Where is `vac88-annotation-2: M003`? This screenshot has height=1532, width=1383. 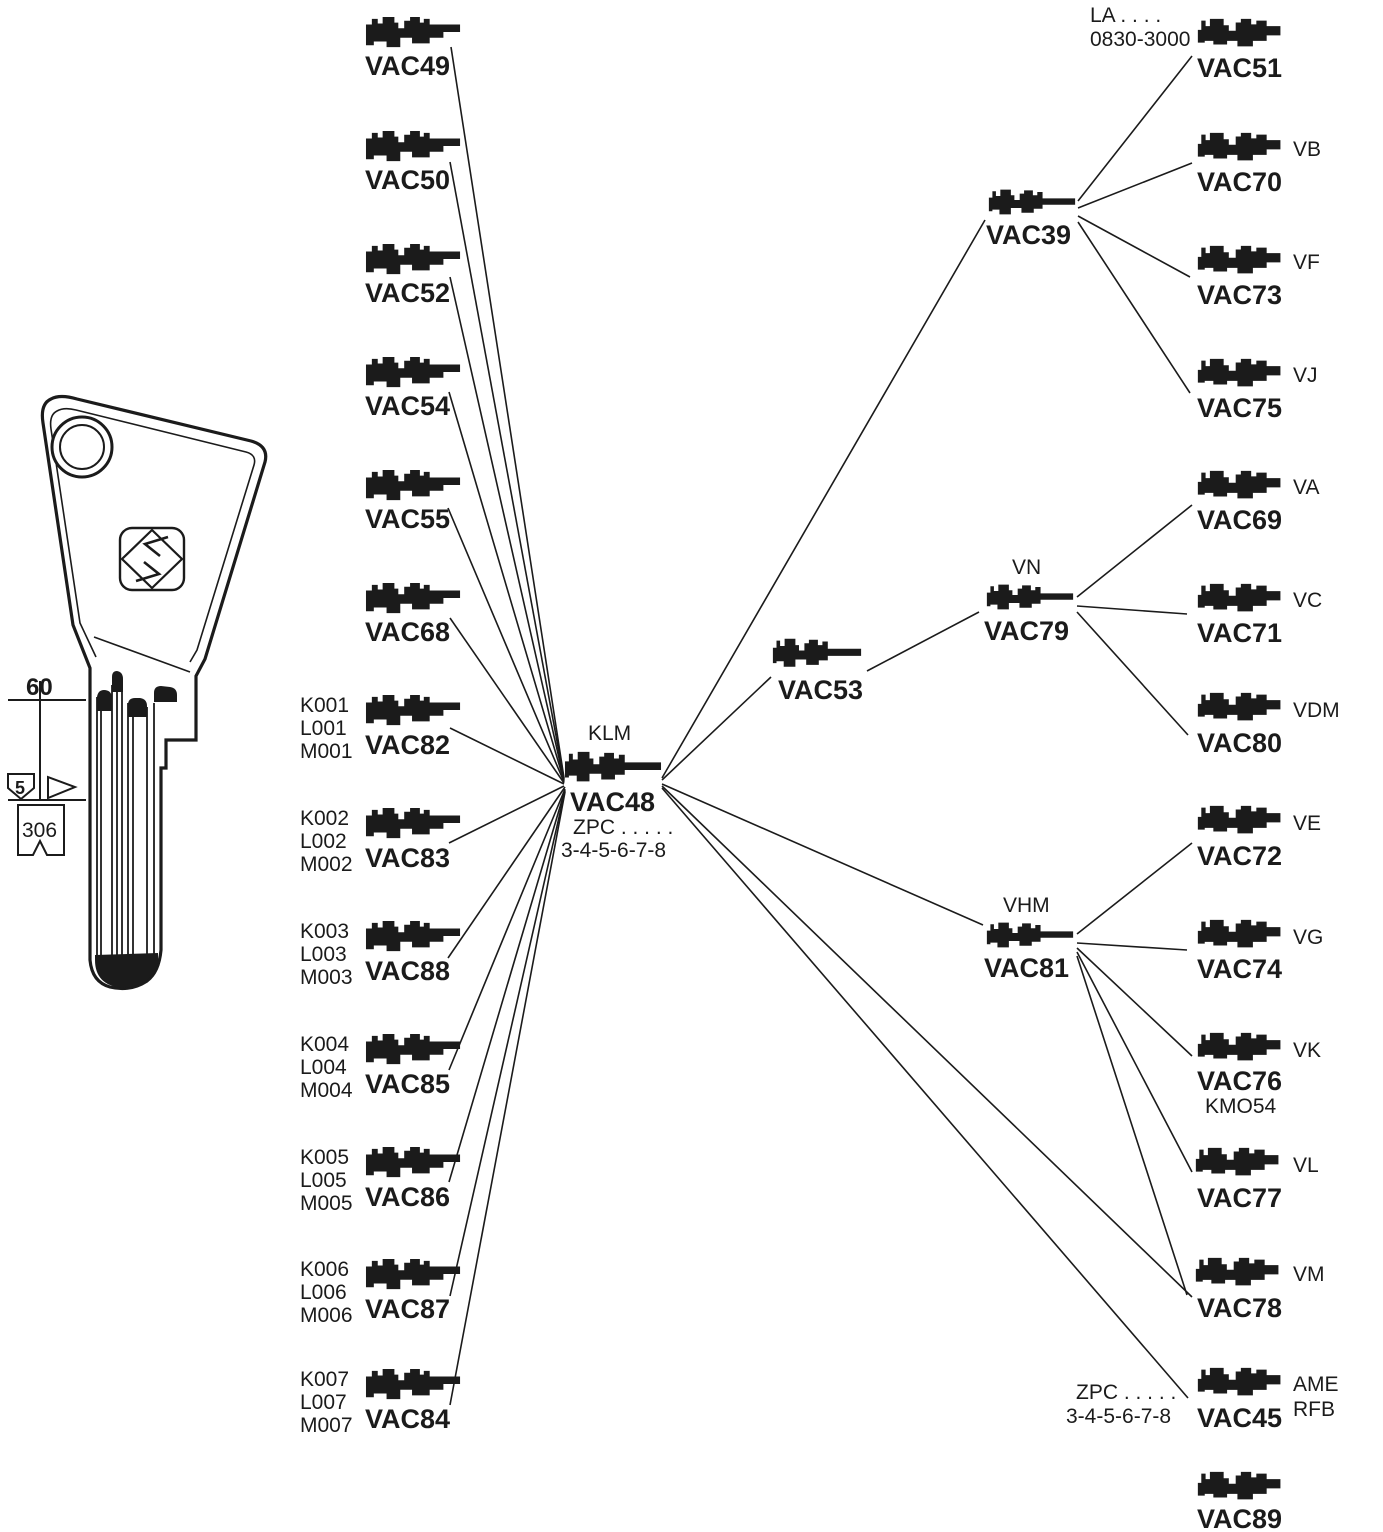
vac88-annotation-2: M003 is located at coordinates (326, 977).